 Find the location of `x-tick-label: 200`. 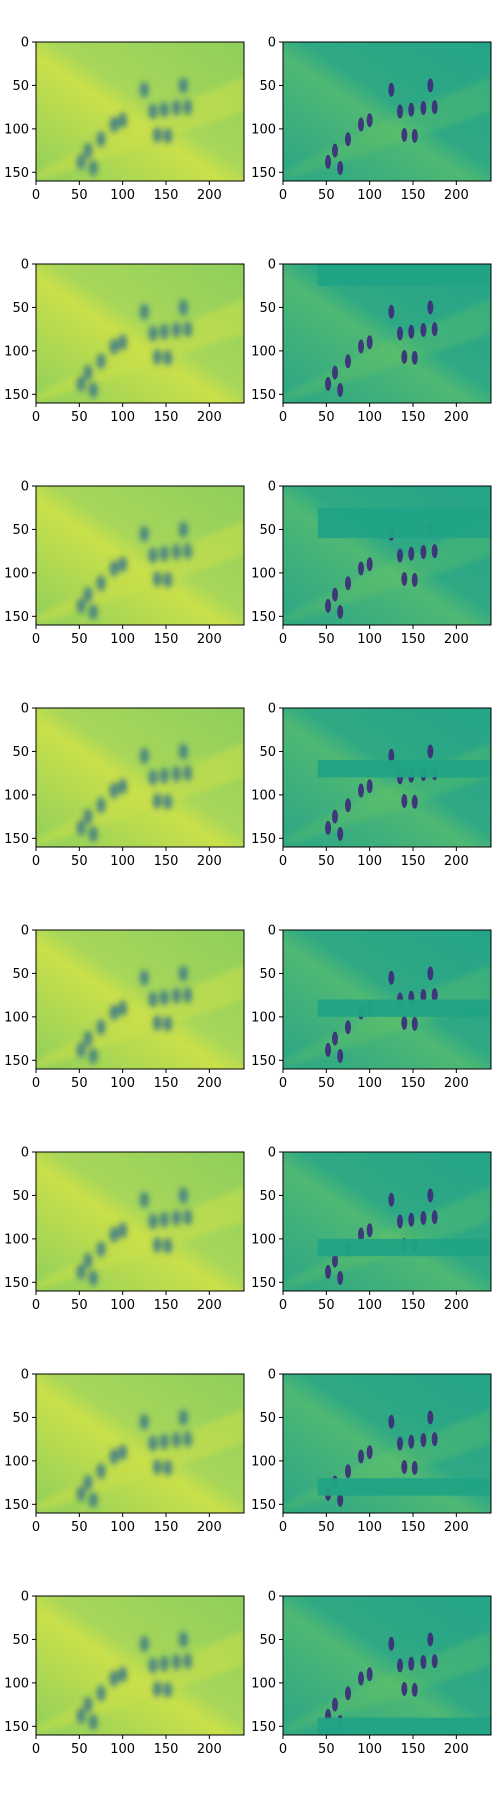

x-tick-label: 200 is located at coordinates (456, 639).